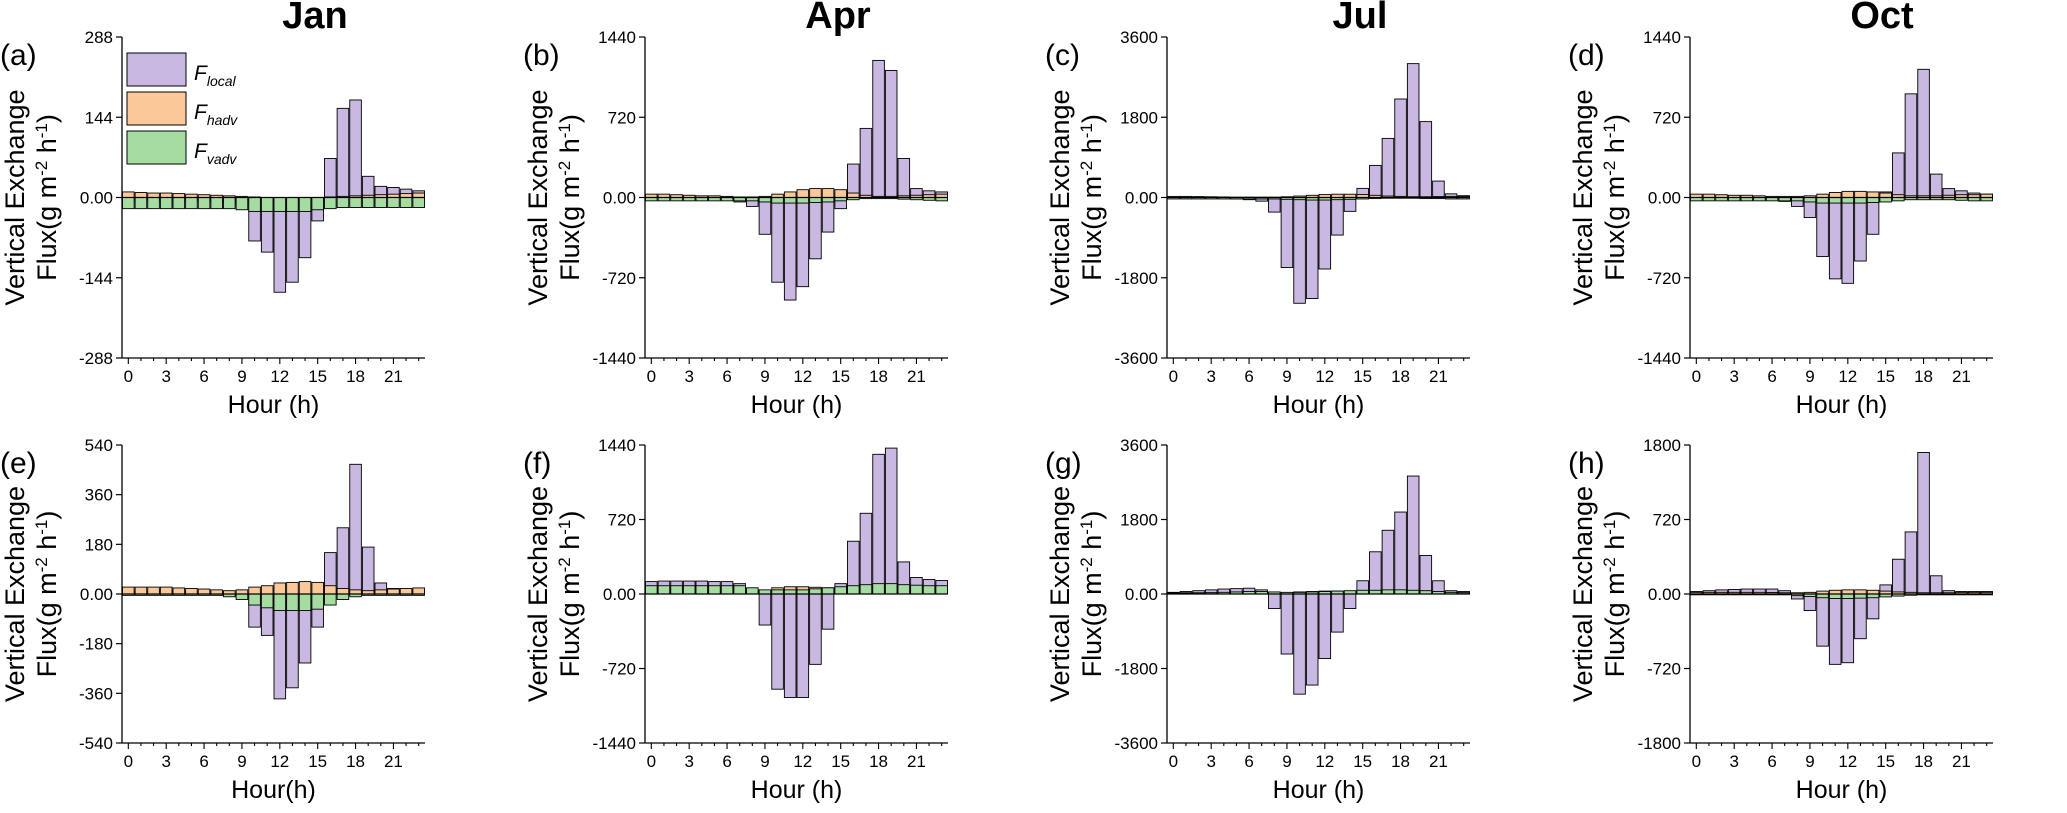 This screenshot has height=813, width=2067. I want to click on bar-F_local-h16, so click(1898, 175).